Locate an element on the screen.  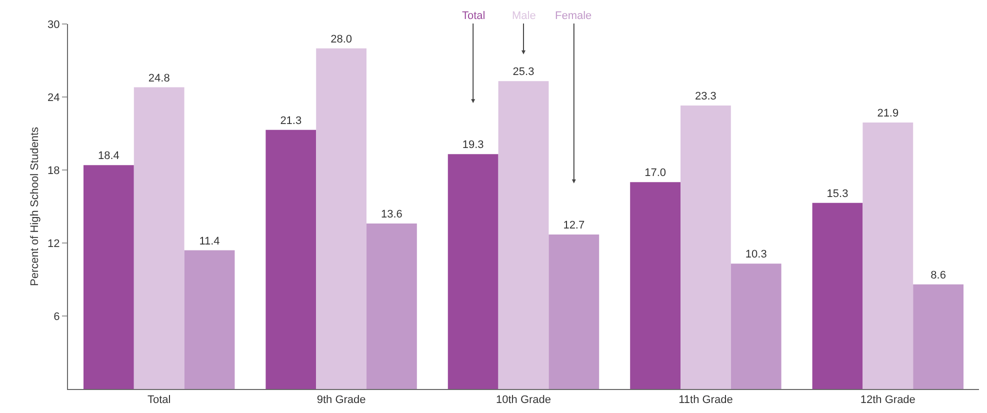
data-label: 25.3 is located at coordinates (523, 72).